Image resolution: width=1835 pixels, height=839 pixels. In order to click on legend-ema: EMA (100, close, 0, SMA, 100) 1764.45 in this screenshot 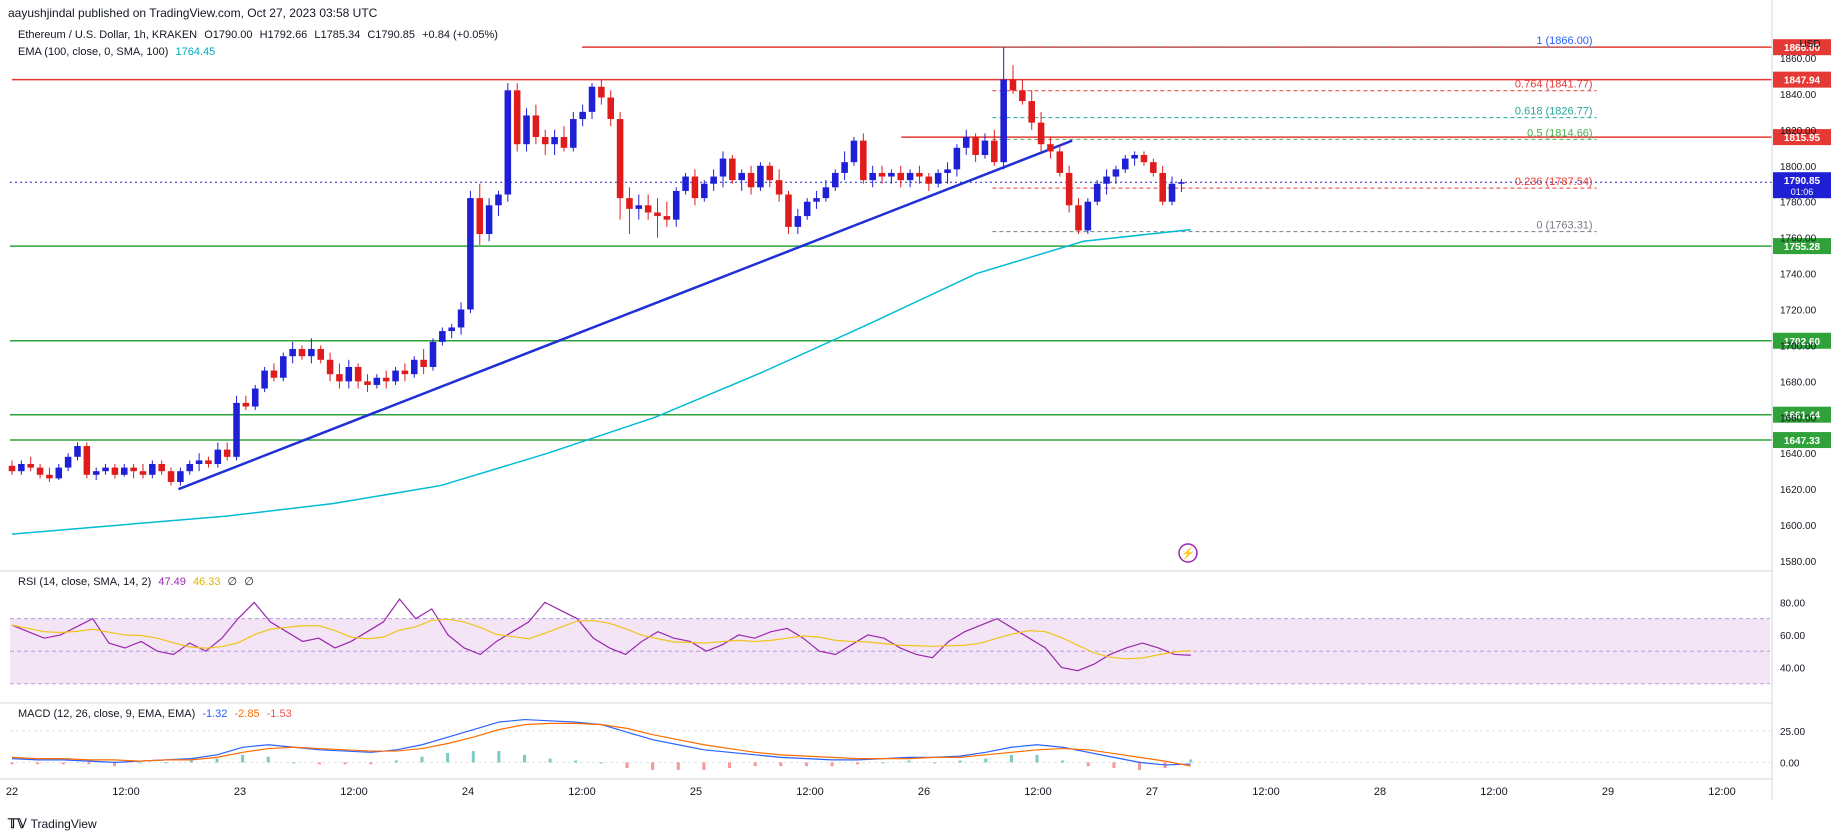, I will do `click(118, 52)`.